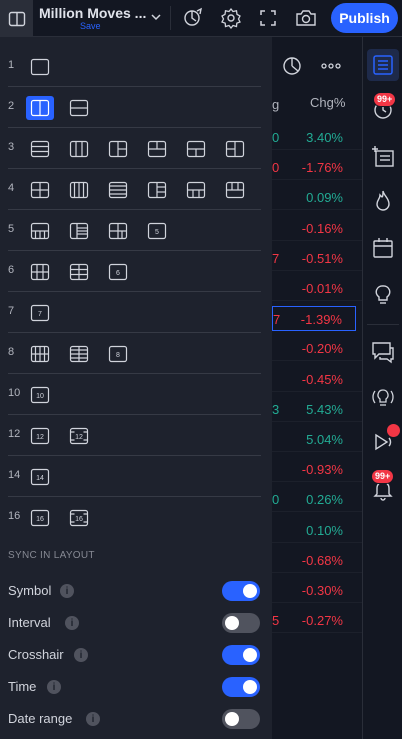 The width and height of the screenshot is (402, 739). Describe the element at coordinates (383, 324) in the screenshot. I see `sidebar-divider` at that location.